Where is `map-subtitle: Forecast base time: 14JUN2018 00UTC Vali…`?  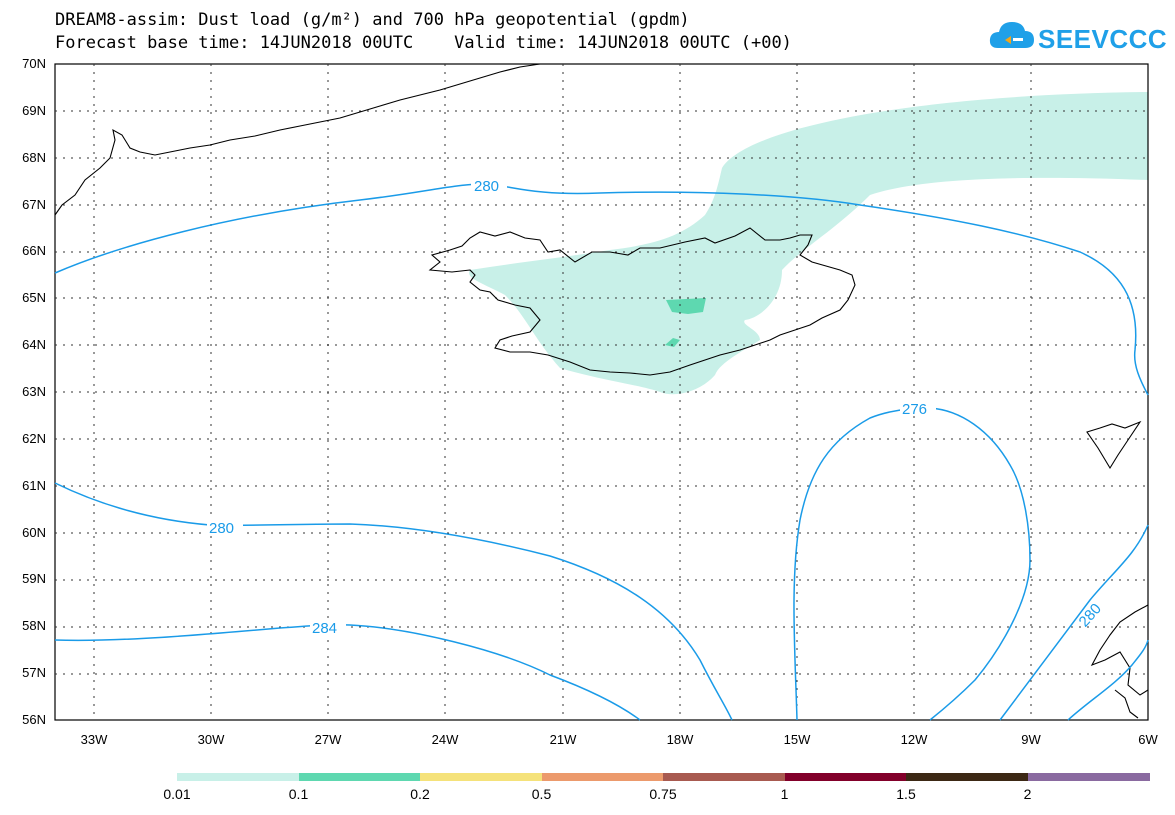
map-subtitle: Forecast base time: 14JUN2018 00UTC Vali… is located at coordinates (423, 43).